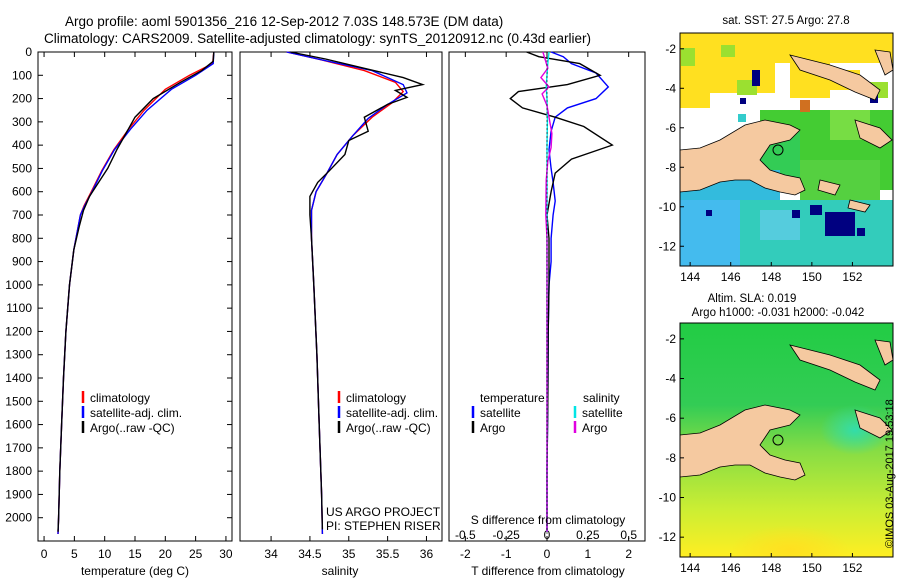 The image size is (900, 580). I want to click on s-difference-tick-label: -0.25, so click(506, 535).